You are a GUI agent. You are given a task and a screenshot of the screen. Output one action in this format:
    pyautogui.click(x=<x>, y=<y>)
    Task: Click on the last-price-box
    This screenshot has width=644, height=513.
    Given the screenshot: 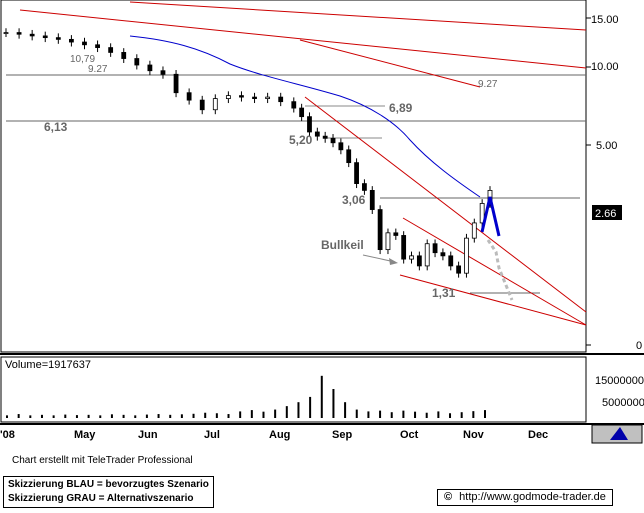 What is the action you would take?
    pyautogui.click(x=607, y=212)
    